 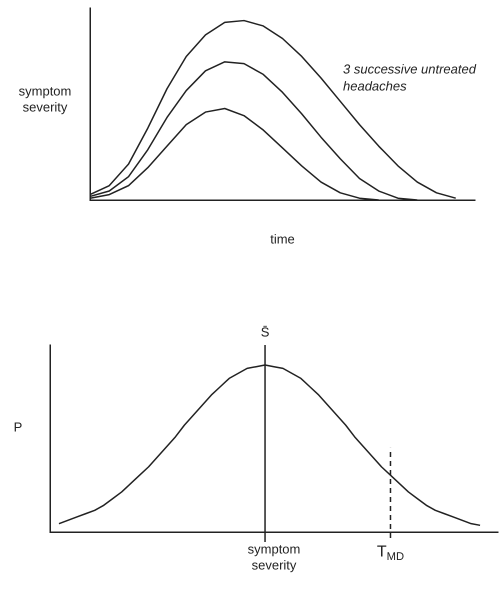 What do you see at coordinates (282, 239) in the screenshot?
I see `x-axis-title: time` at bounding box center [282, 239].